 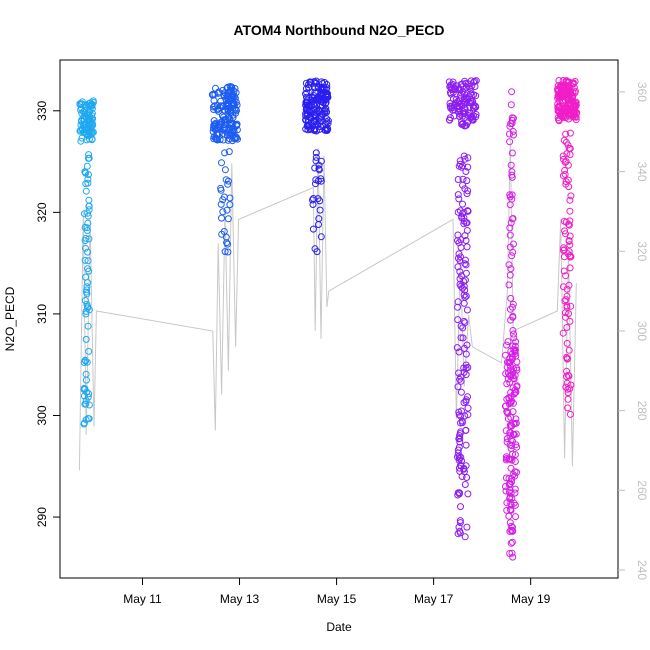 What do you see at coordinates (642, 411) in the screenshot?
I see `y2-tick-label: 280` at bounding box center [642, 411].